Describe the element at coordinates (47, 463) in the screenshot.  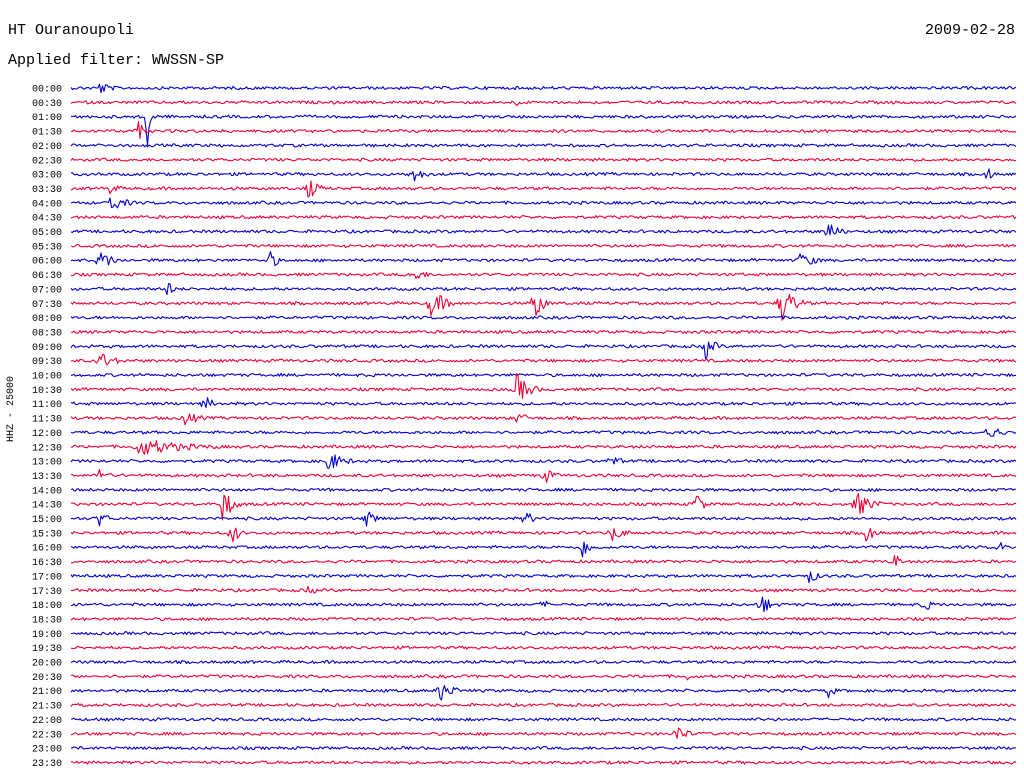
I see `time-label-1300: 13:00` at that location.